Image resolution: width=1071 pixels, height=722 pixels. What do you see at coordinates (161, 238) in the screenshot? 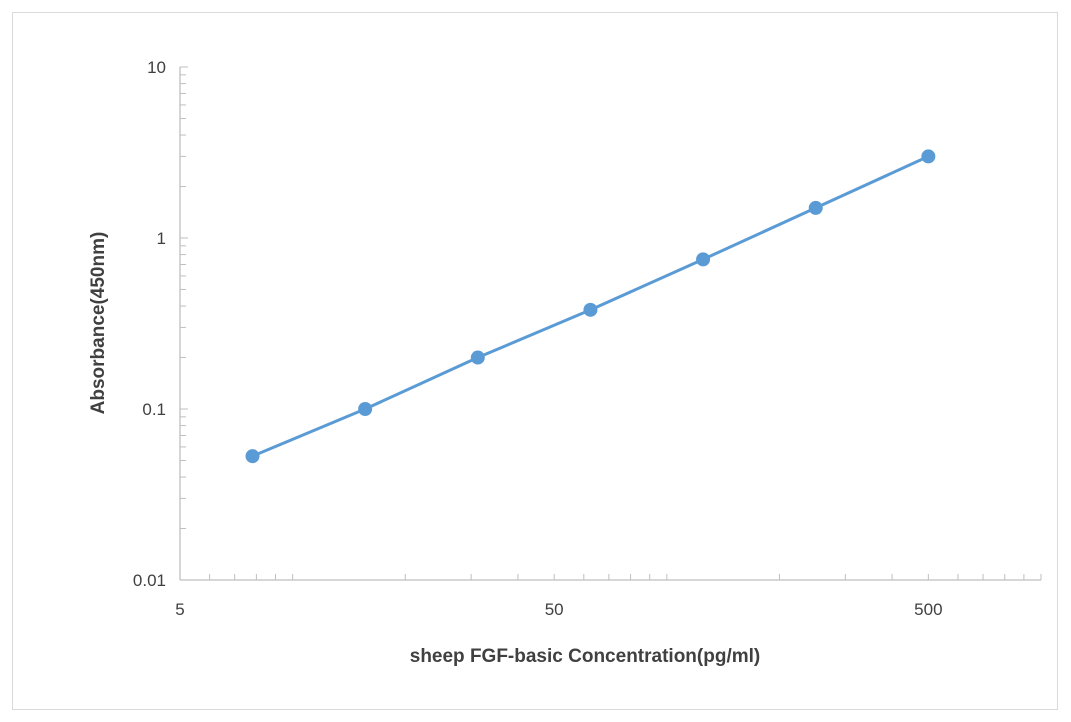
I see `y-tick-label: 1` at bounding box center [161, 238].